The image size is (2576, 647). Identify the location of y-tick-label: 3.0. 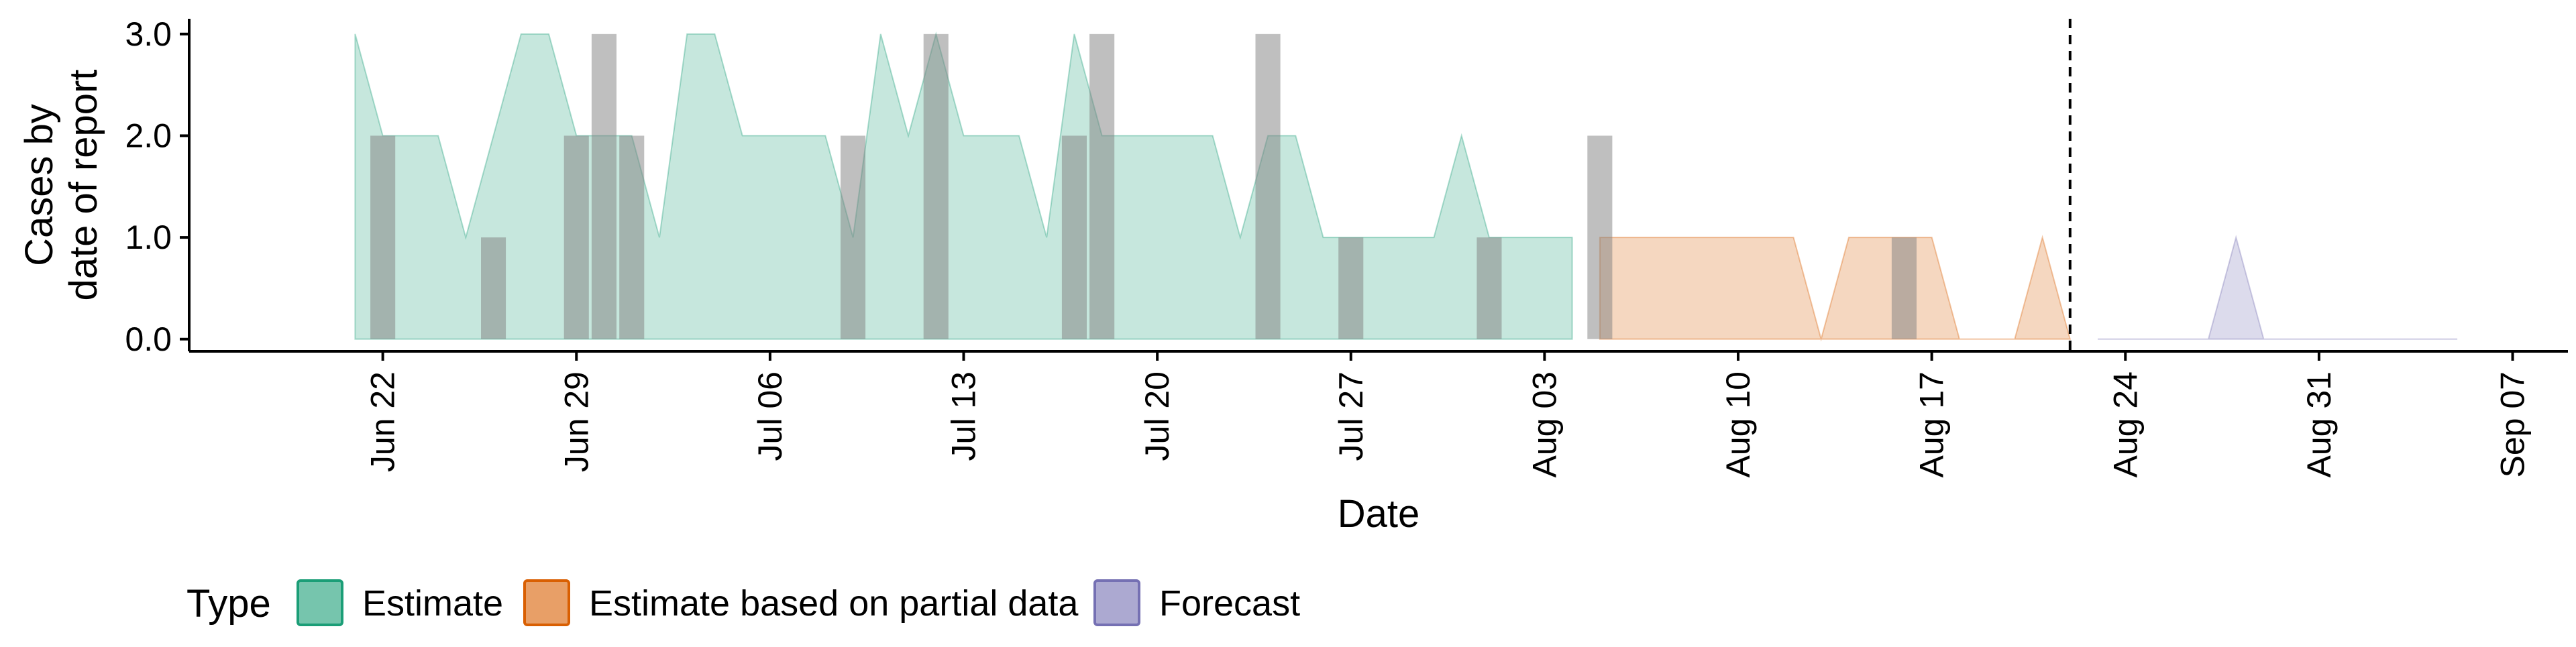
(148, 34).